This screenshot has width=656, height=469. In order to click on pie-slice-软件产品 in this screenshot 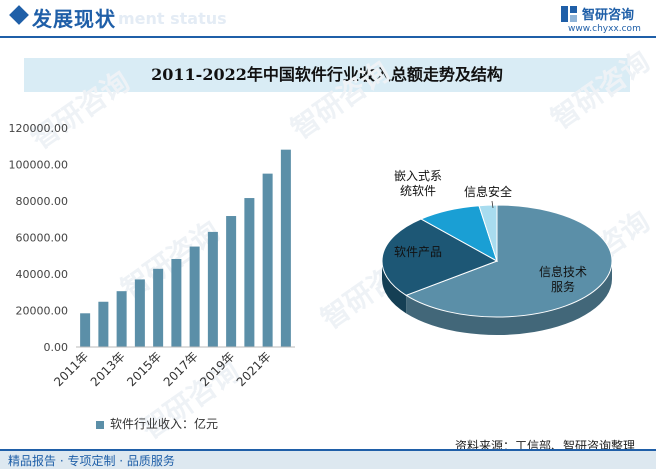, I will do `click(440, 257)`.